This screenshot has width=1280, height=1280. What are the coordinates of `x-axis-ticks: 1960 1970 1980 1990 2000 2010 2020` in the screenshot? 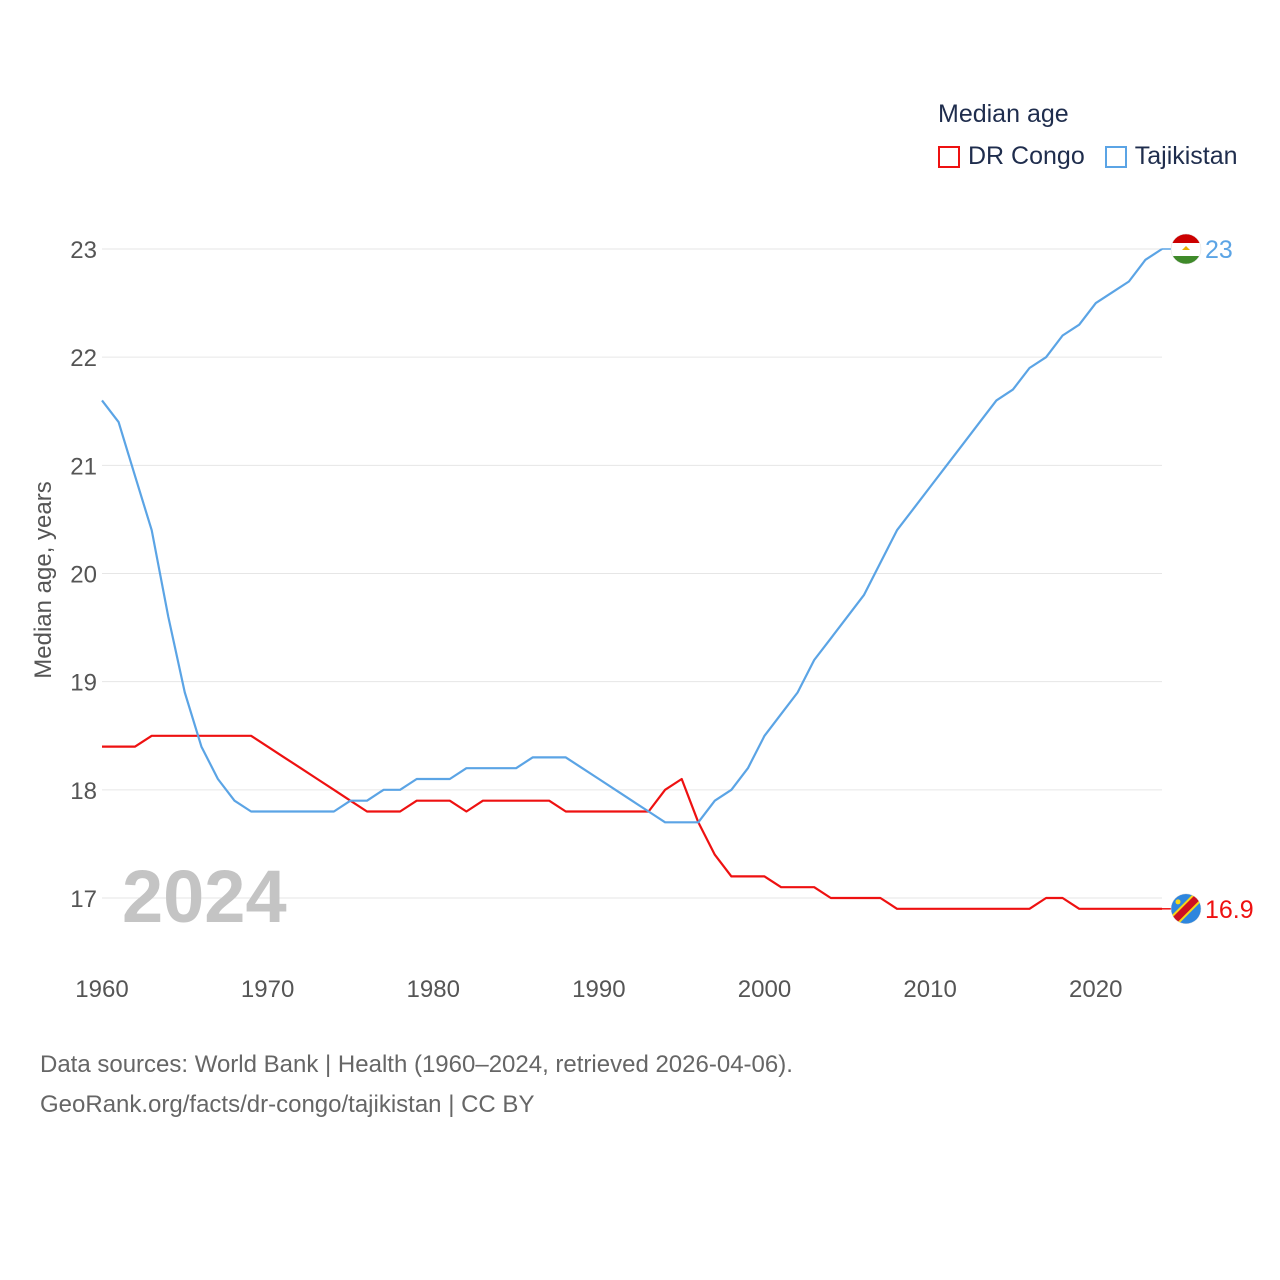 It's located at (598, 989).